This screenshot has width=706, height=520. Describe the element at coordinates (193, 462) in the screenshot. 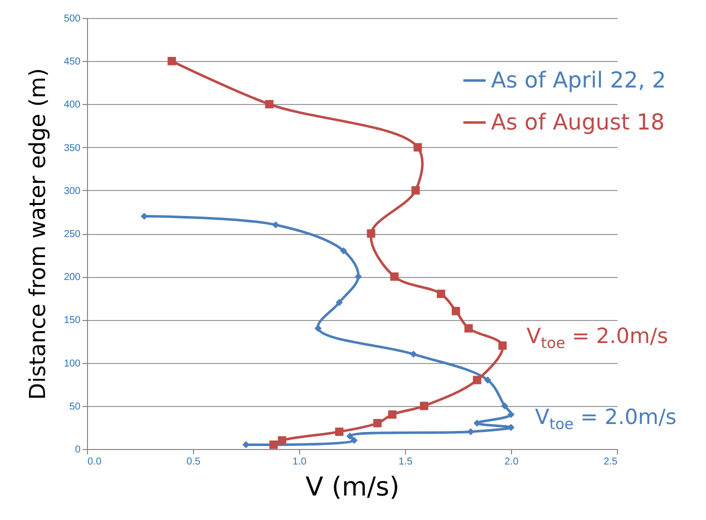

I see `x-tick-label: 0.5` at that location.